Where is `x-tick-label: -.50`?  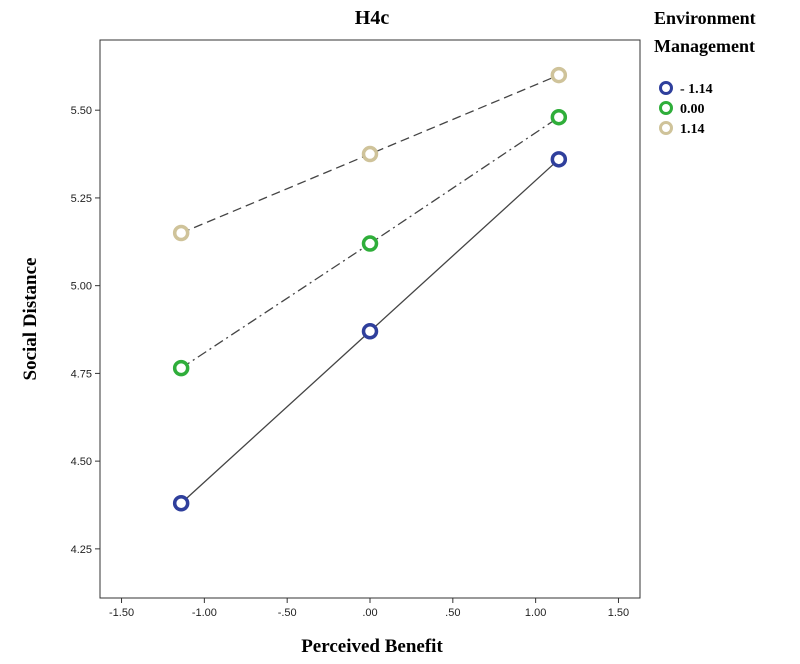
x-tick-label: -.50 is located at coordinates (287, 613).